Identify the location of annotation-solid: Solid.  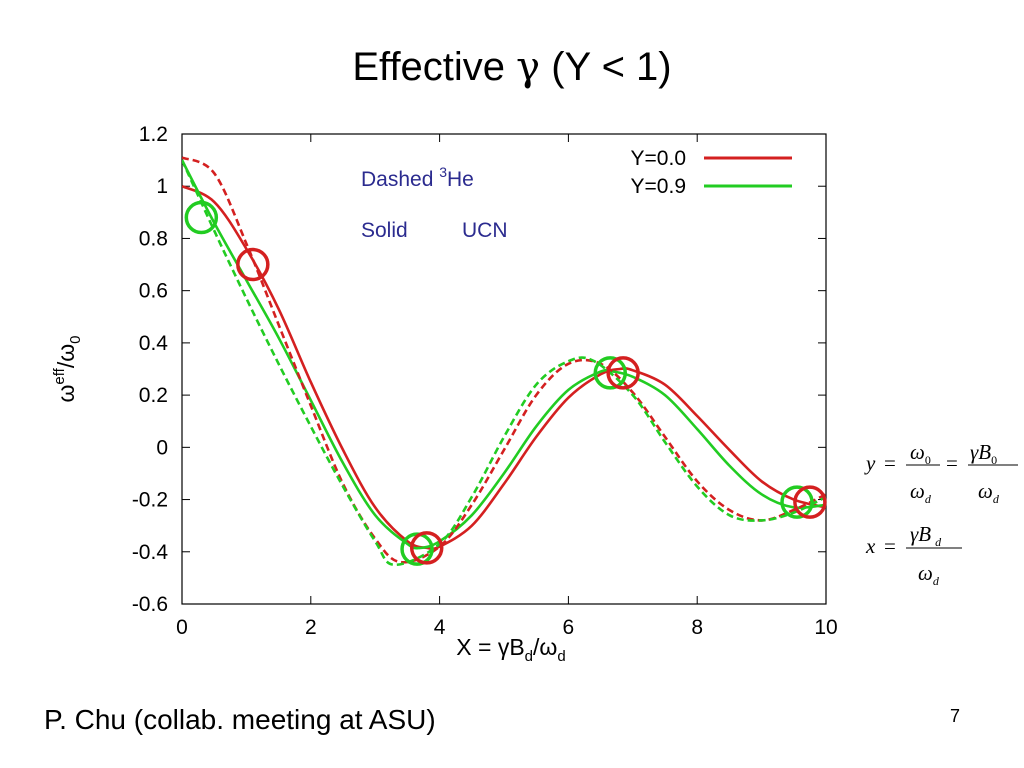
(384, 230).